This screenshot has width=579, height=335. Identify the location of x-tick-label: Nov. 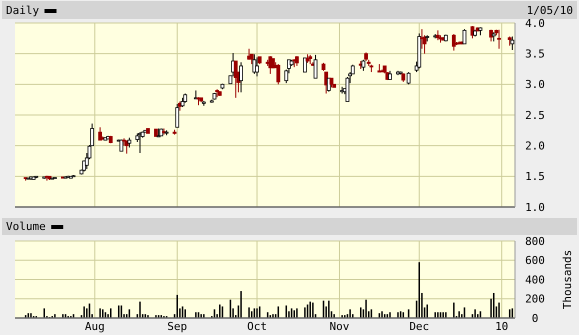
(340, 326).